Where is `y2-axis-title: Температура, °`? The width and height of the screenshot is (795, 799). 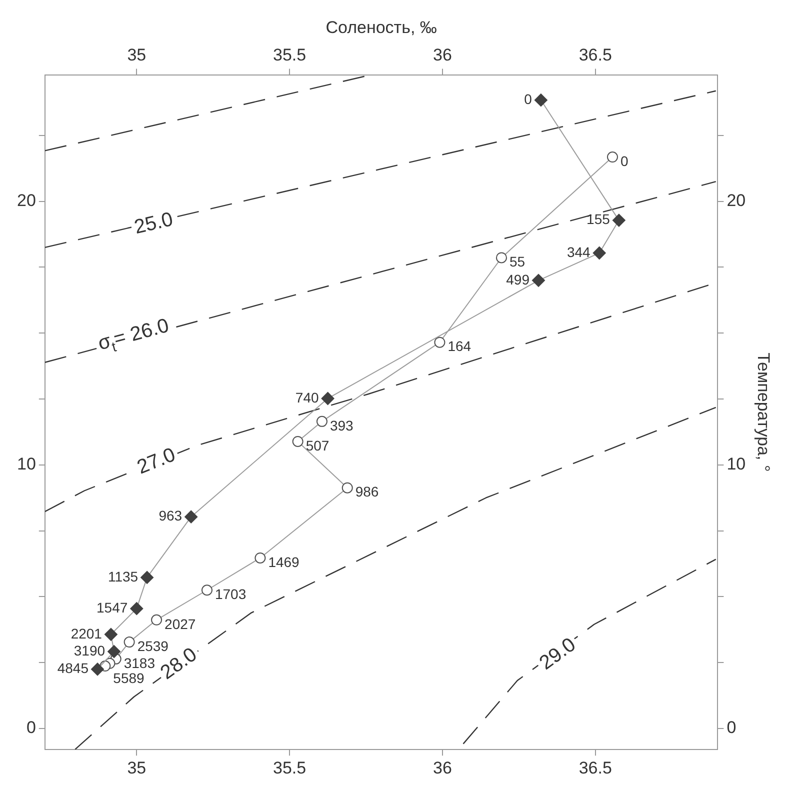 y2-axis-title: Температура, ° is located at coordinates (764, 412).